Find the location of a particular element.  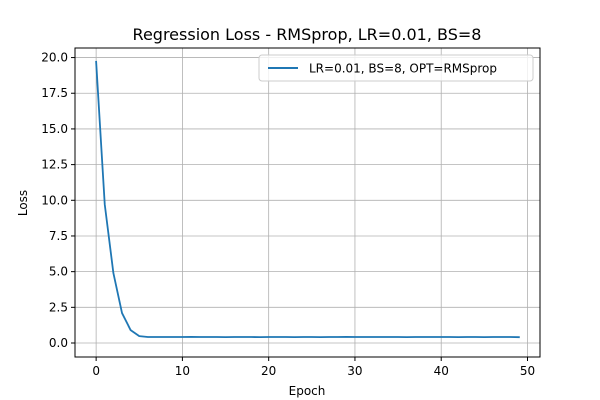

y-axis: 0.0 2.5 5.0 7.5 10.0 12.5 15.0 17.5 20.0 is located at coordinates (58, 200).